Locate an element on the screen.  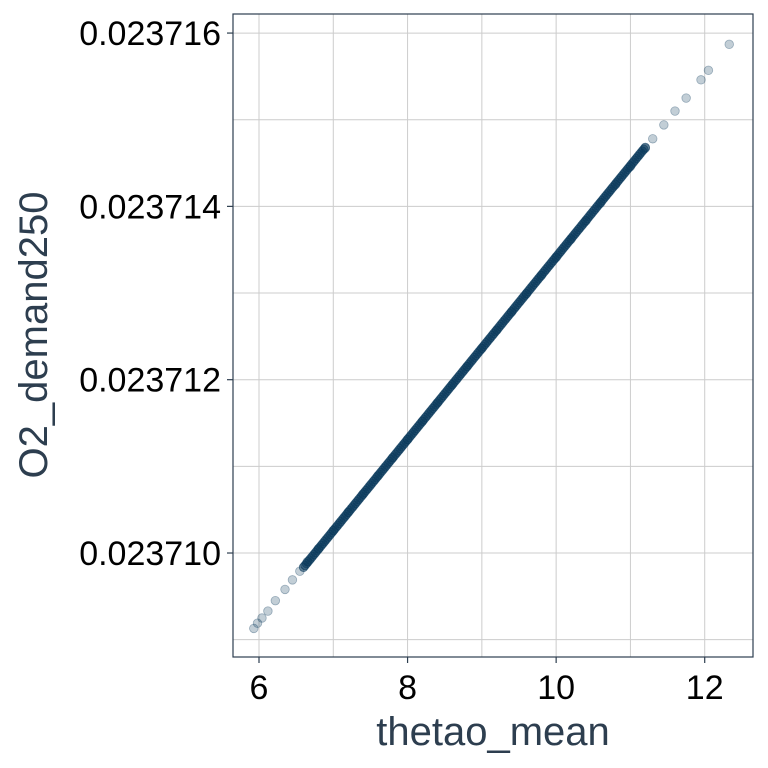
y-tick-label: 0.023714 is located at coordinates (150, 207).